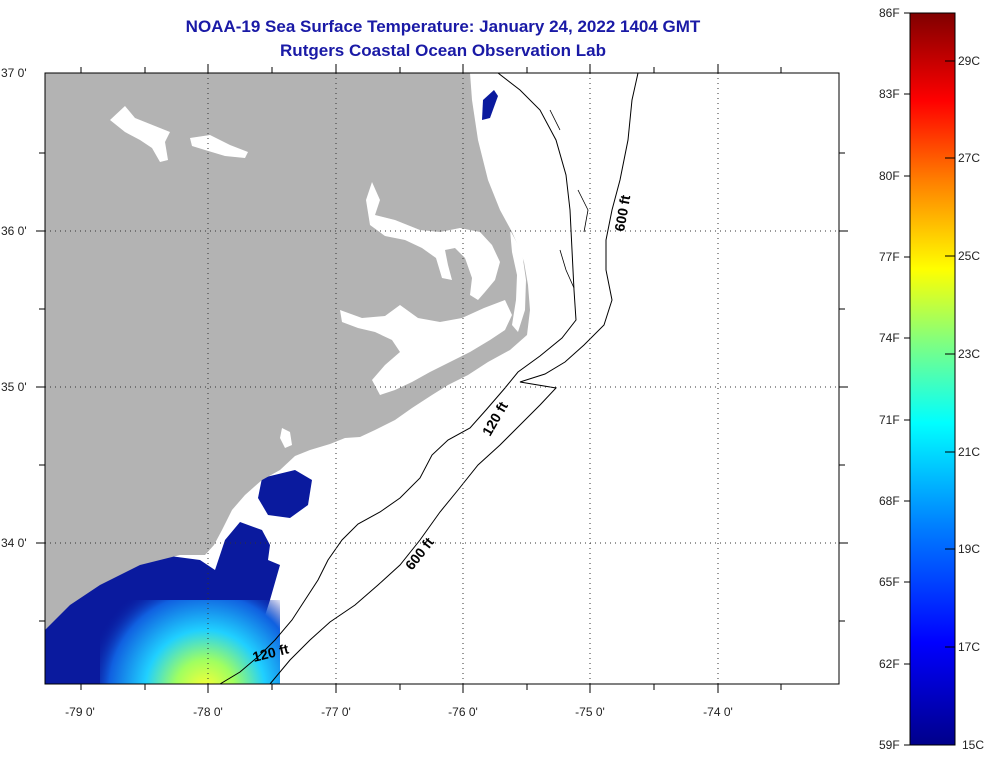 The height and width of the screenshot is (761, 992). Describe the element at coordinates (889, 501) in the screenshot. I see `colorbar-f-label: 68F` at that location.